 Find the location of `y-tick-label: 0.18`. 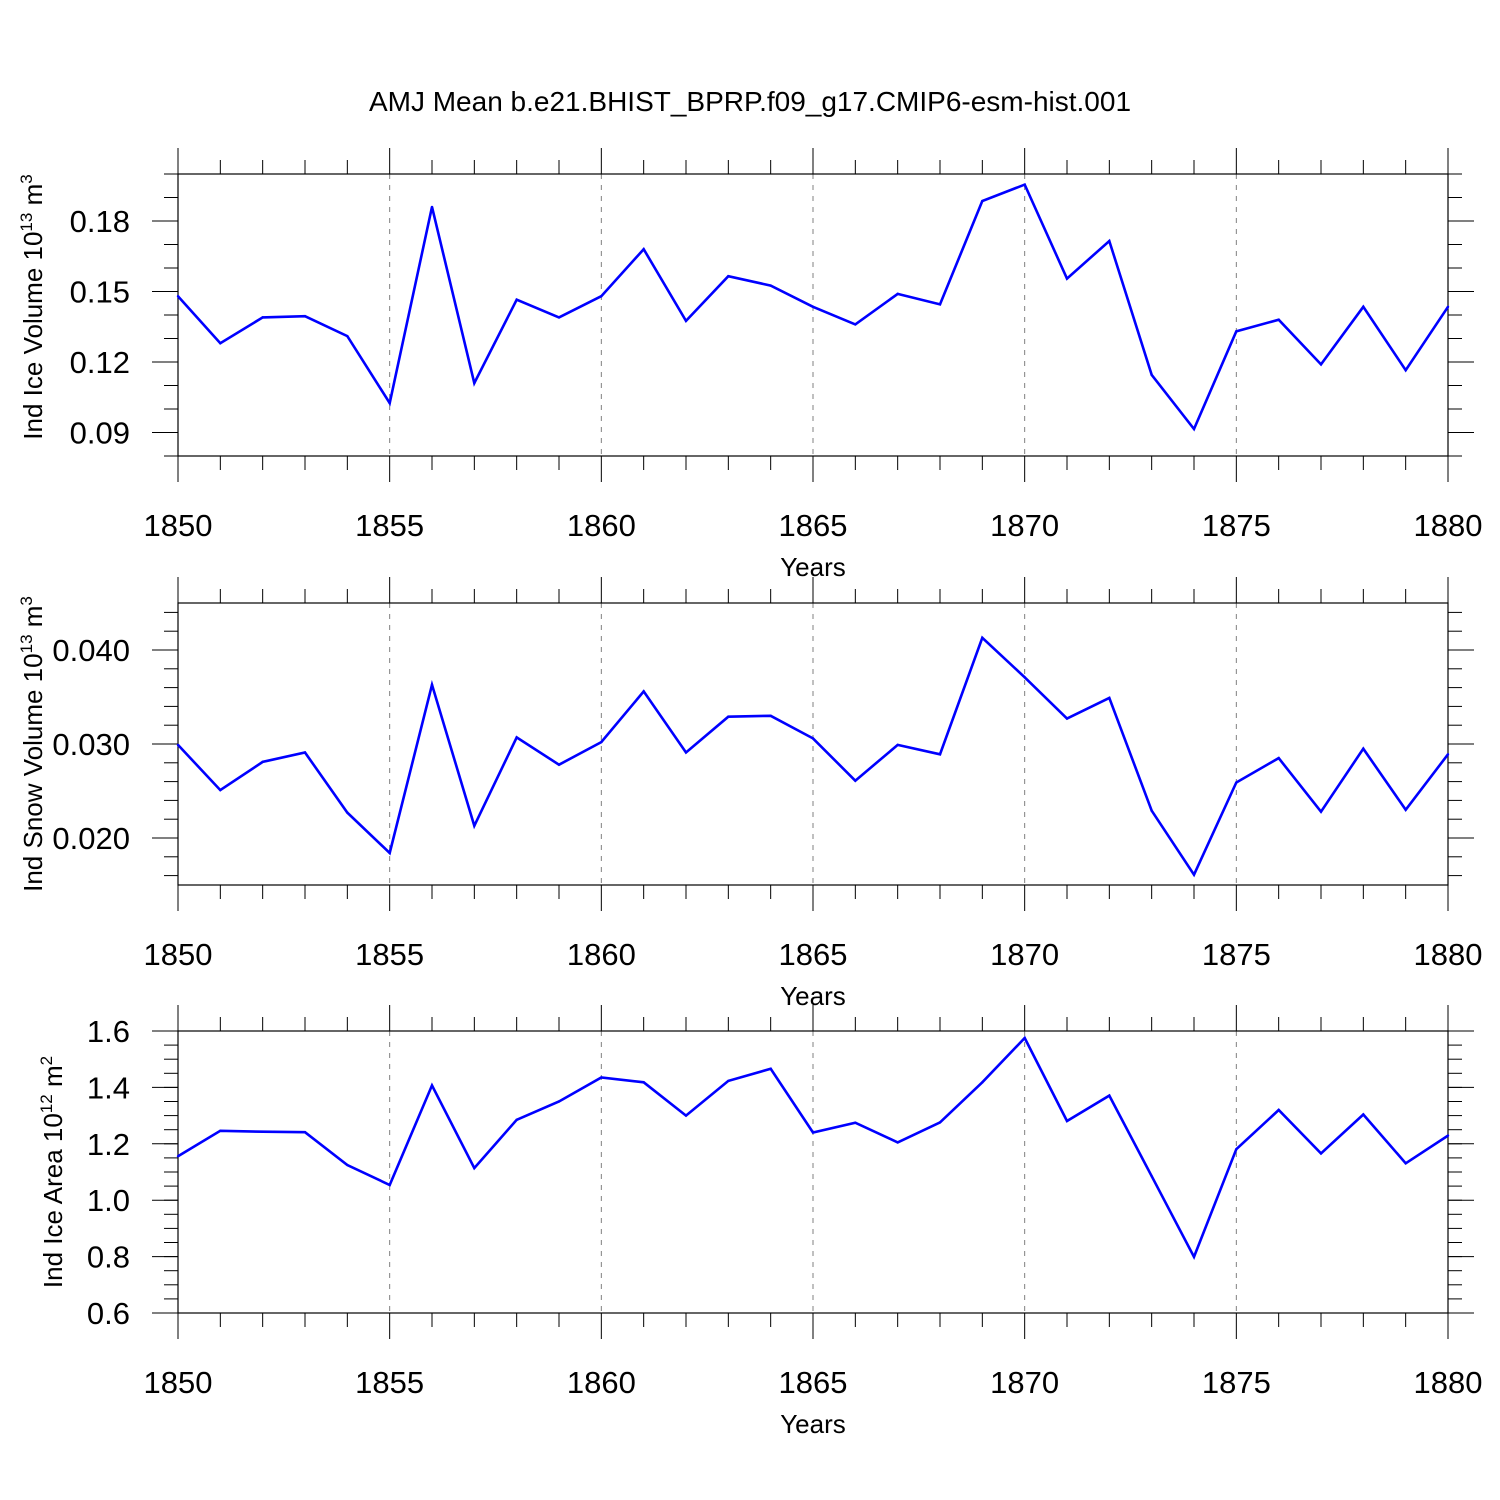

y-tick-label: 0.18 is located at coordinates (100, 221).